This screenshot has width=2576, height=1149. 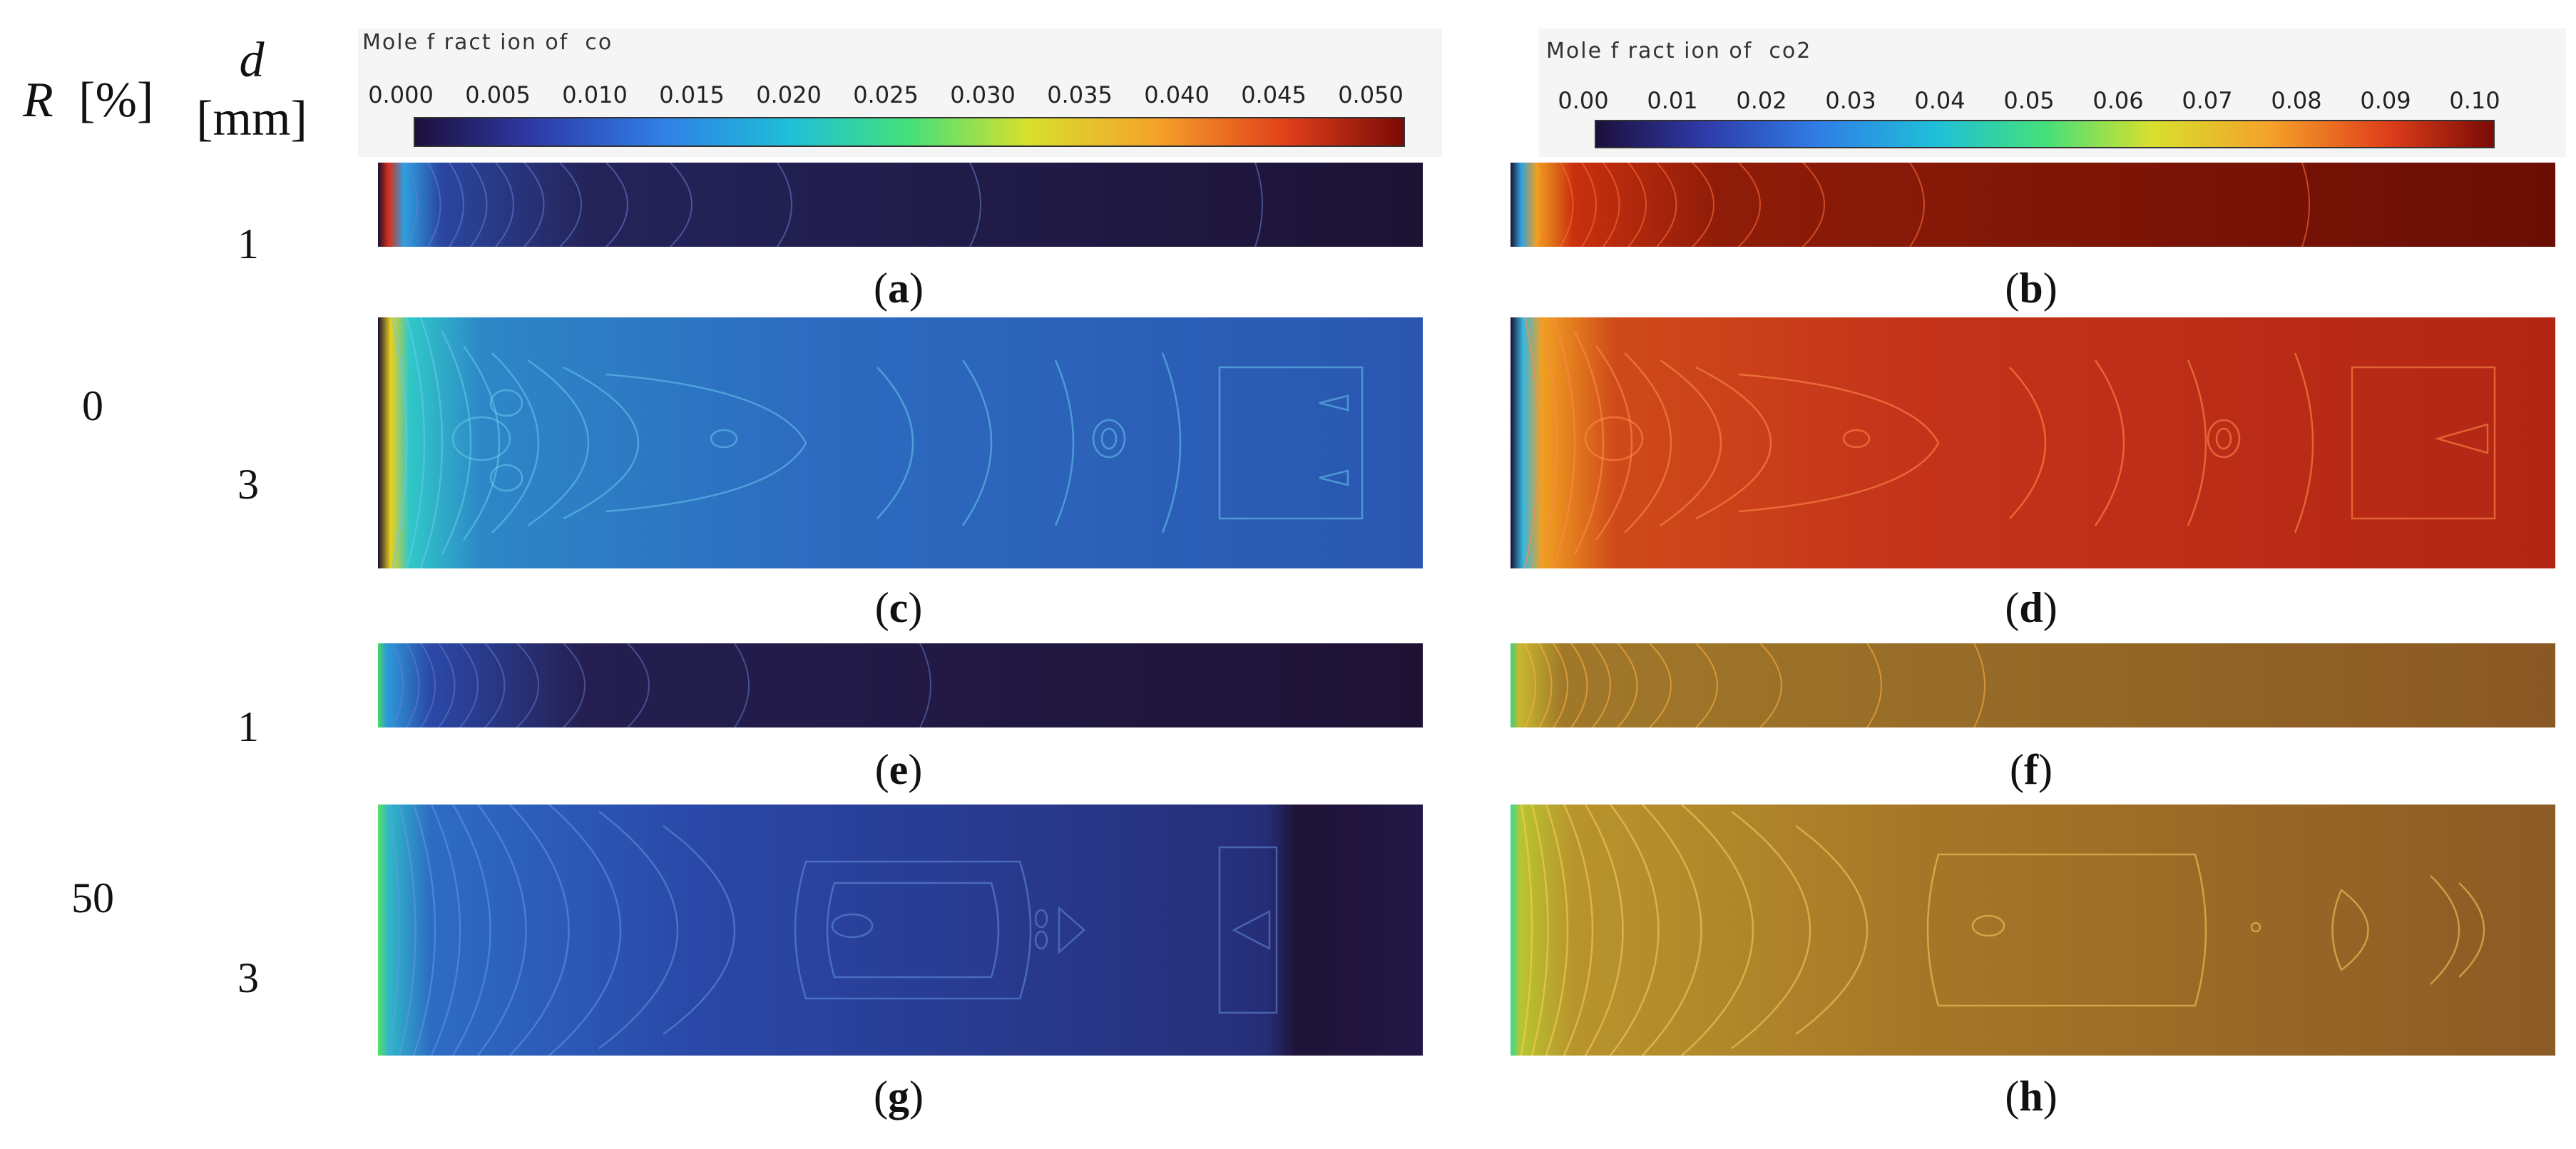 I want to click on panel-label-g: (g), so click(x=899, y=1096).